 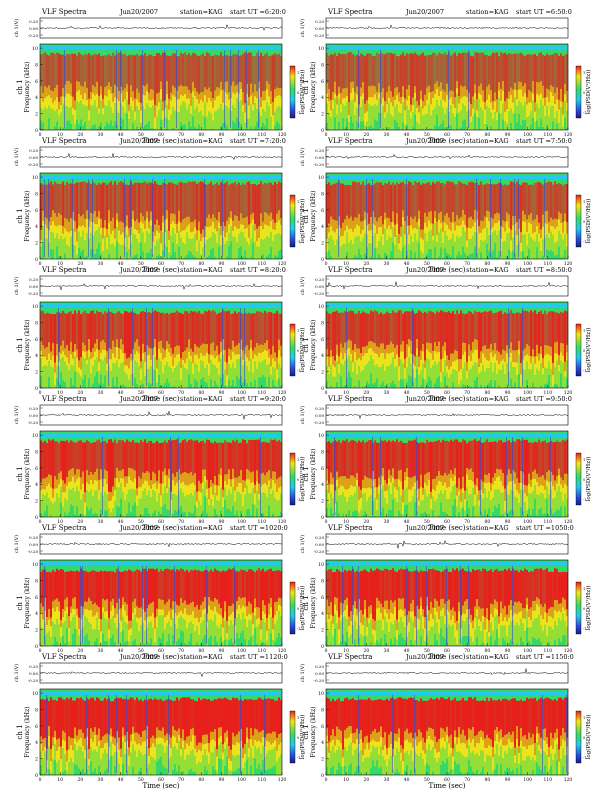 I want to click on trace-tick-label: 0.20, so click(x=319, y=279).